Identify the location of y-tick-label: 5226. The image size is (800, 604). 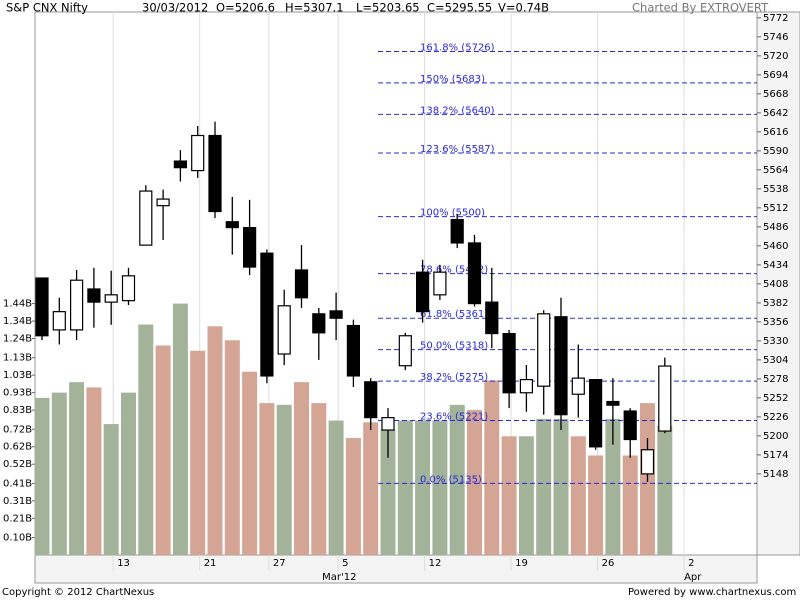
(775, 417).